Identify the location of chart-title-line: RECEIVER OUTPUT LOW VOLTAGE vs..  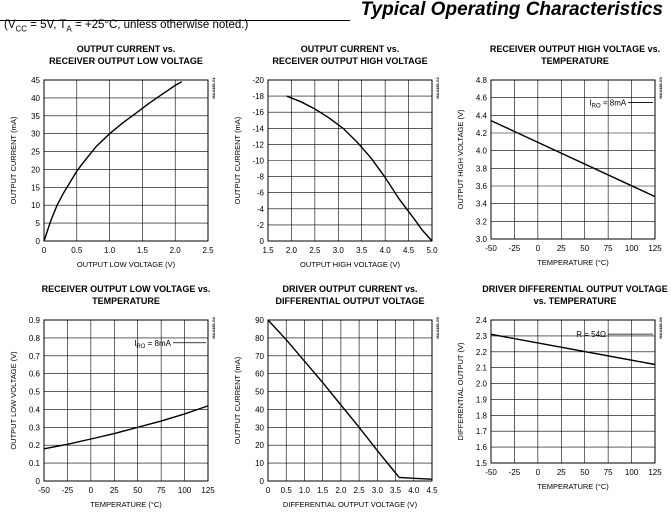
(126, 289).